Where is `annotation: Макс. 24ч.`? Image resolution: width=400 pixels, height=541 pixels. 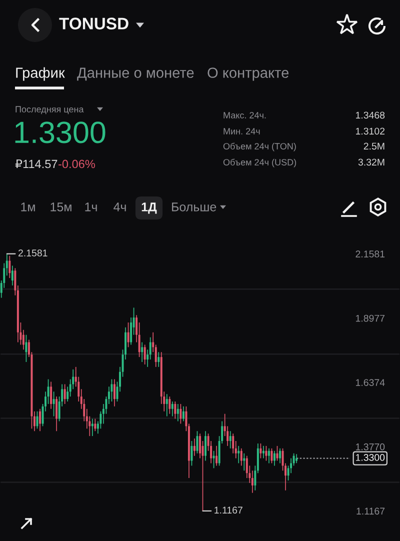 annotation: Макс. 24ч. is located at coordinates (245, 115).